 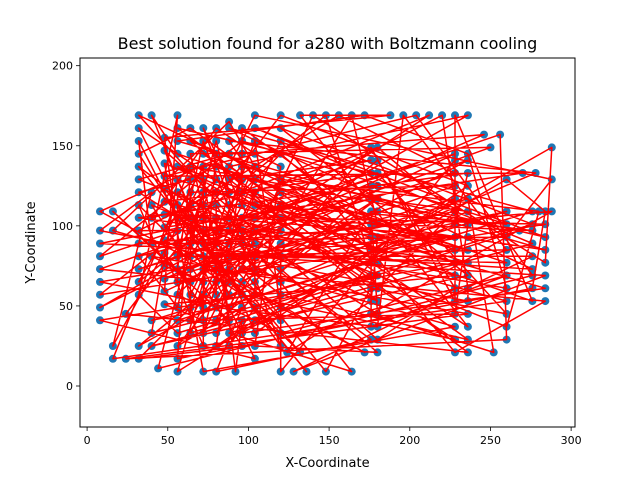 I want to click on y-tick-label: 150, so click(x=62, y=146).